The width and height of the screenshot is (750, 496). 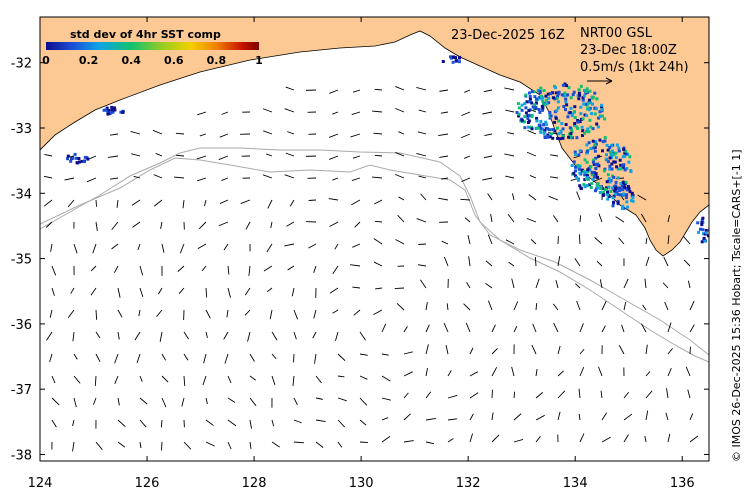 I want to click on colorbar-tick-label: 0.6, so click(x=174, y=60).